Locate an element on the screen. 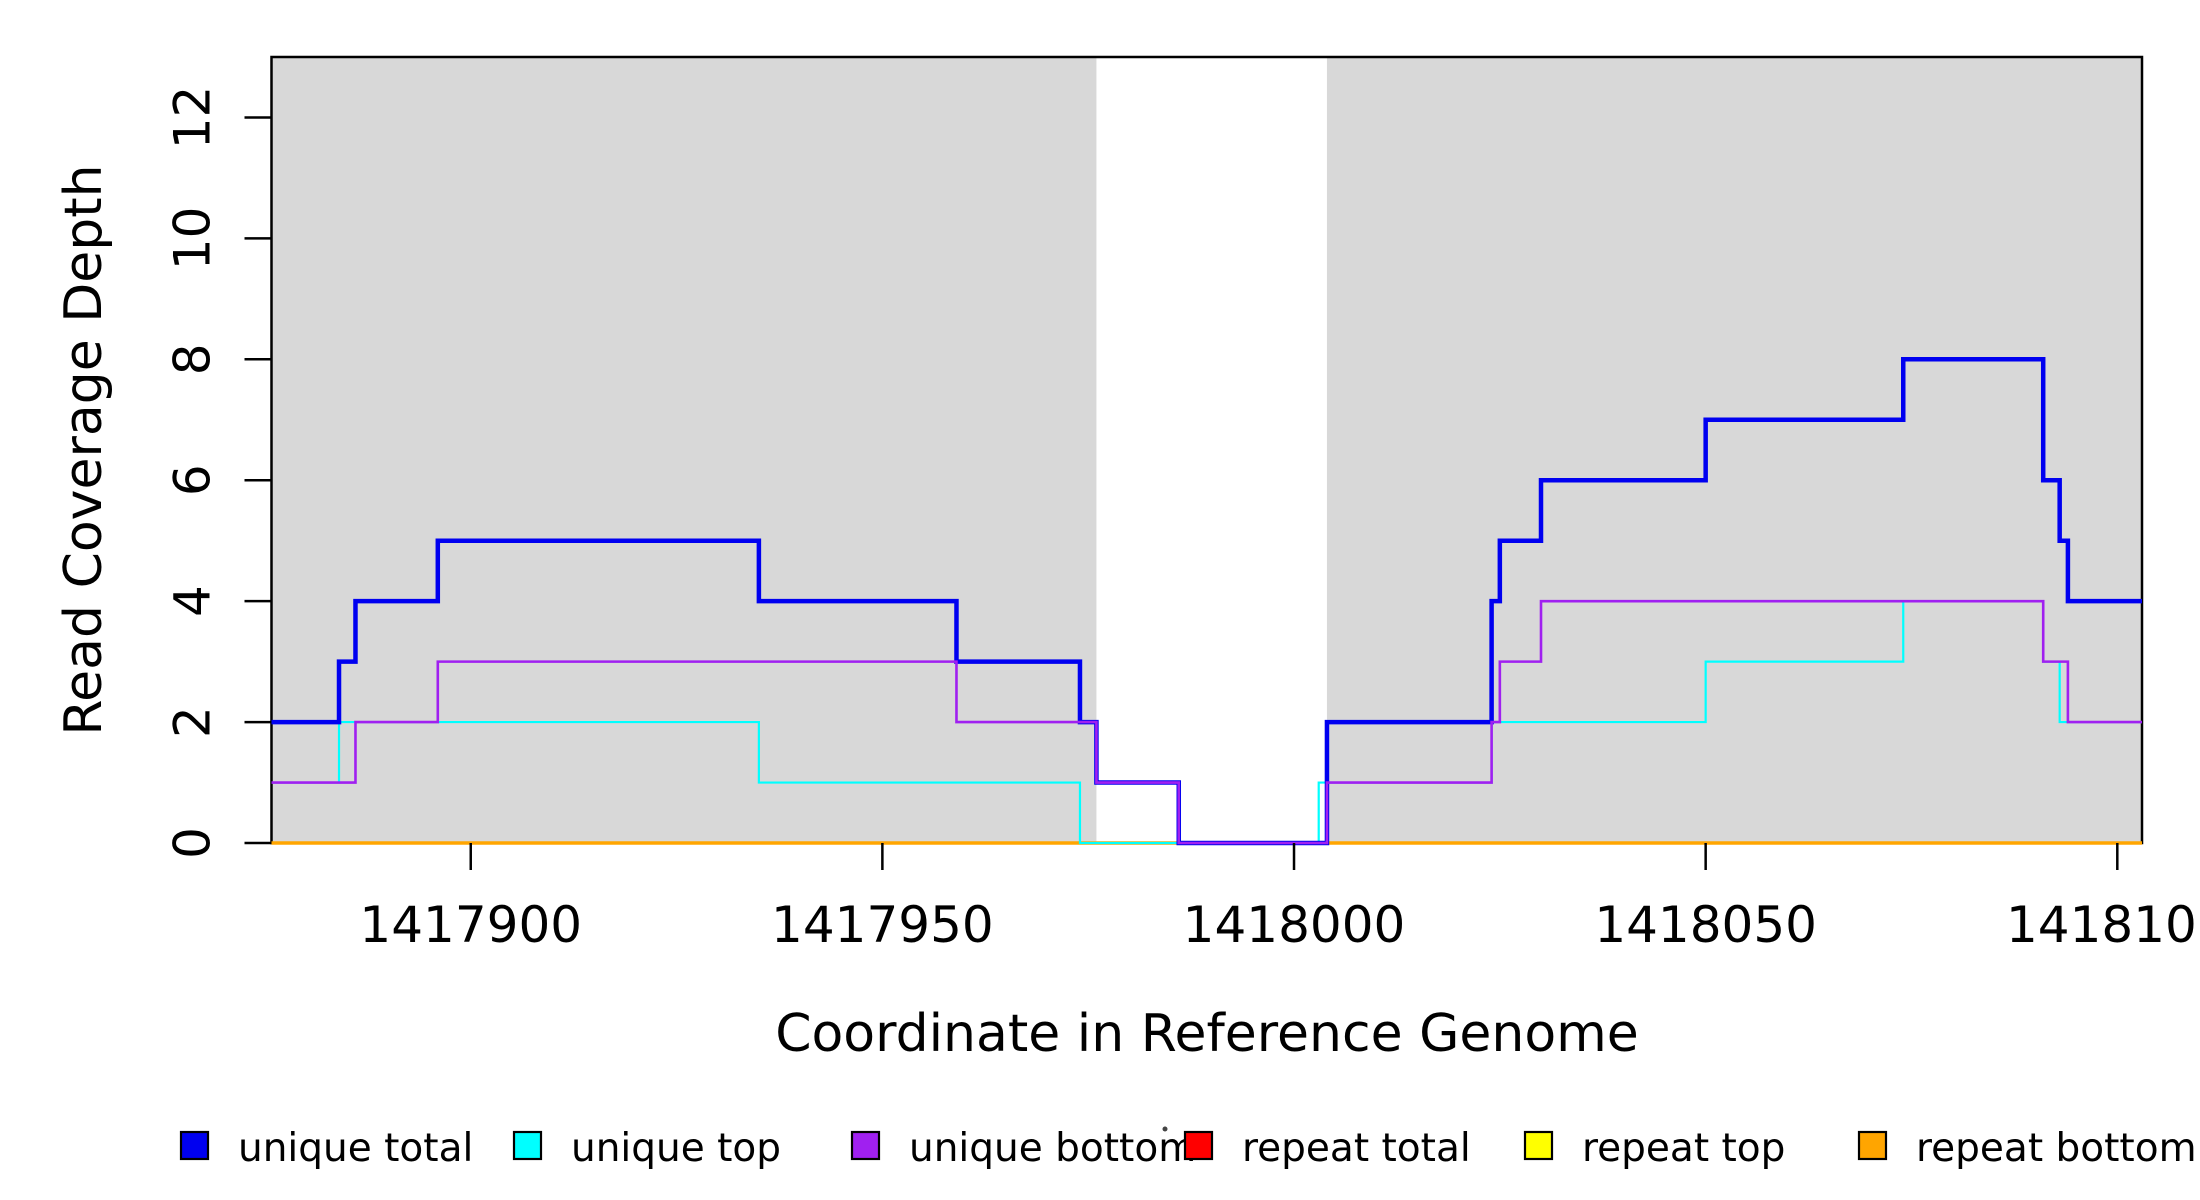 The image size is (2200, 1200). legend-item-repeat-top: repeat top is located at coordinates (1654, 1148).